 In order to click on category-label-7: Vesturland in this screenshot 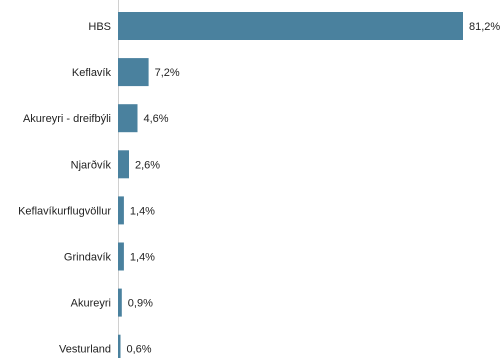, I will do `click(85, 350)`.